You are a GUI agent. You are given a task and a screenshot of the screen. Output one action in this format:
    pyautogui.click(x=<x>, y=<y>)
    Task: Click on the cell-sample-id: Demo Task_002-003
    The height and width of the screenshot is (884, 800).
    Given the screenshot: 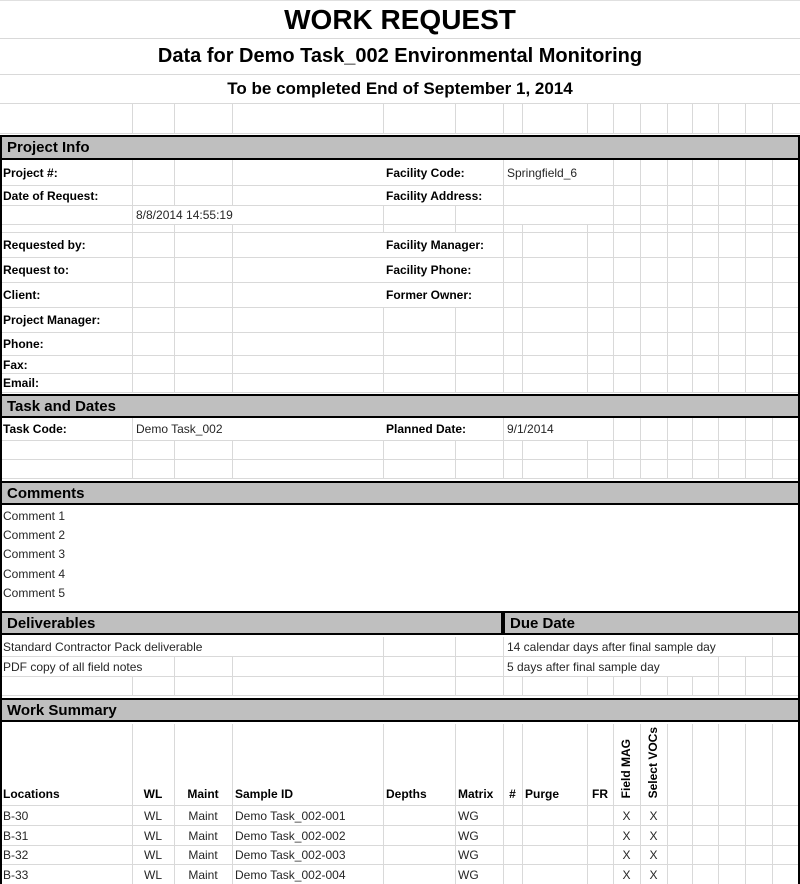 What is the action you would take?
    pyautogui.click(x=290, y=855)
    